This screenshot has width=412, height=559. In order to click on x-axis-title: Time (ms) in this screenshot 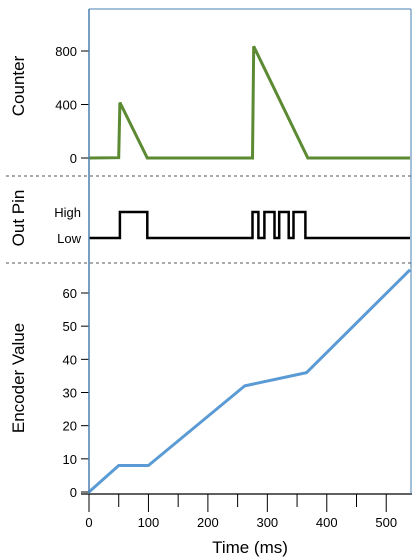, I will do `click(250, 547)`.